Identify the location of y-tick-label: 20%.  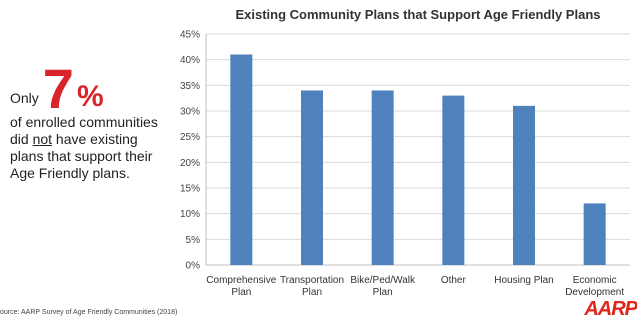
(190, 163).